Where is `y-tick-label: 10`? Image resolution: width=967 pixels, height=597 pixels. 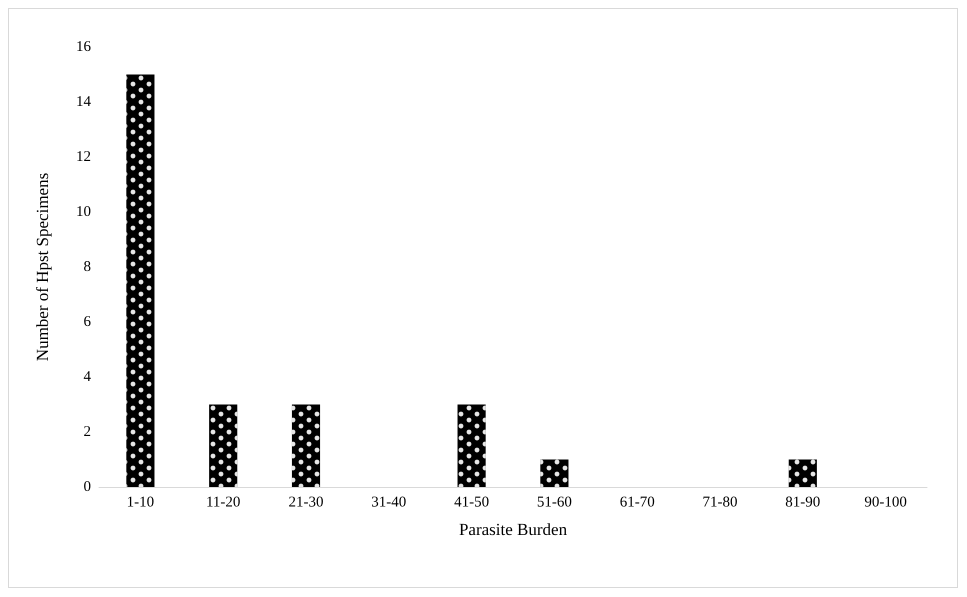
y-tick-label: 10 is located at coordinates (83, 212).